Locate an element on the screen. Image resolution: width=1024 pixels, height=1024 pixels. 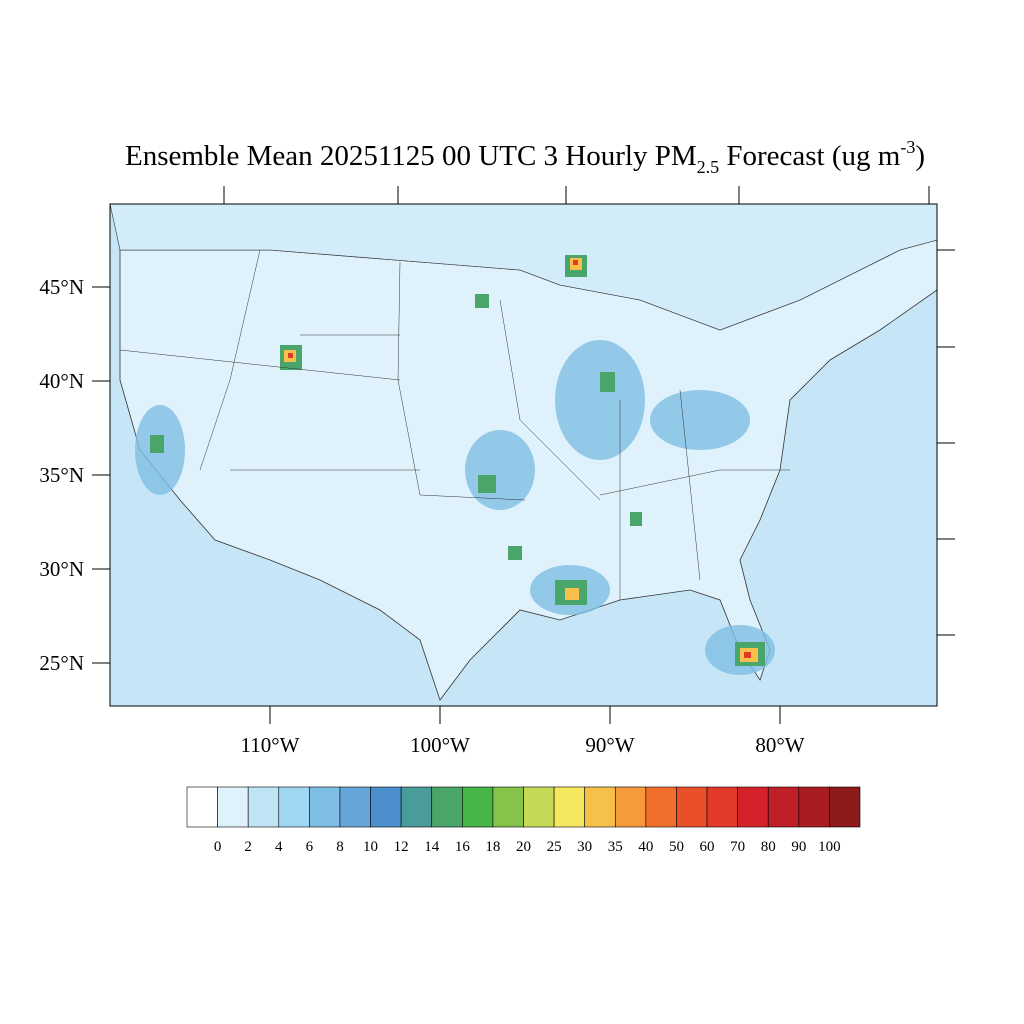
lon-label: 110°W is located at coordinates (270, 745).